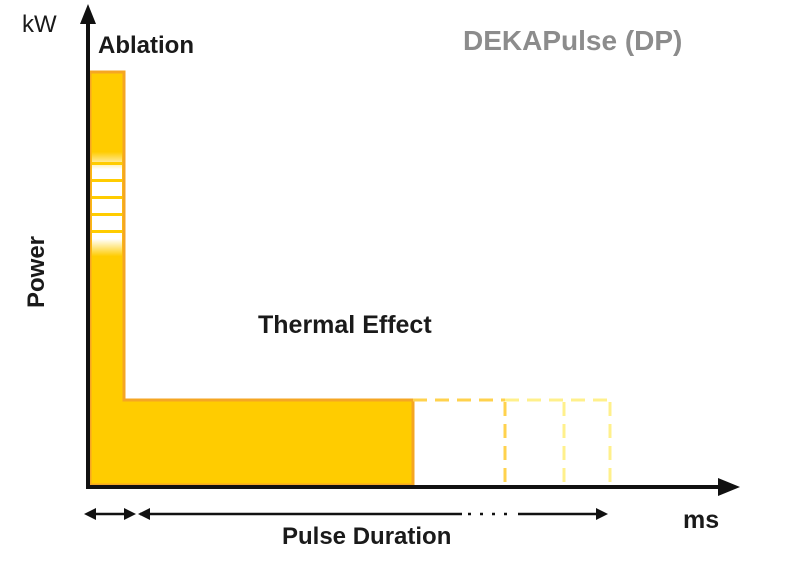  I want to click on y-unit-label: kW, so click(39, 24).